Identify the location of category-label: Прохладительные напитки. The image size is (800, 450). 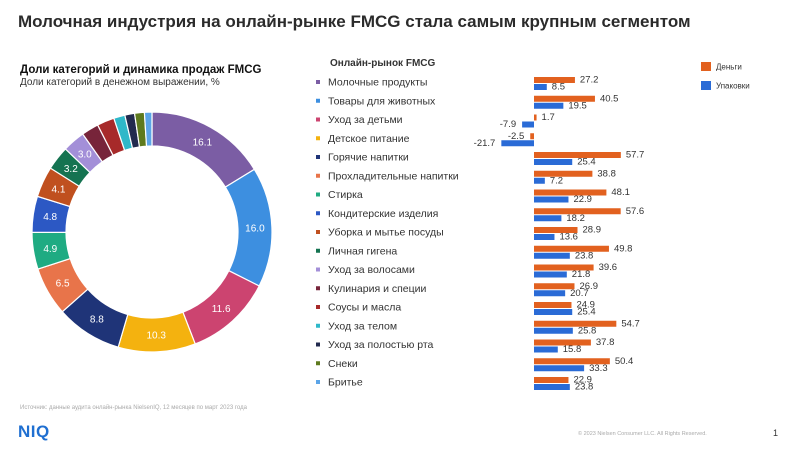
(393, 176).